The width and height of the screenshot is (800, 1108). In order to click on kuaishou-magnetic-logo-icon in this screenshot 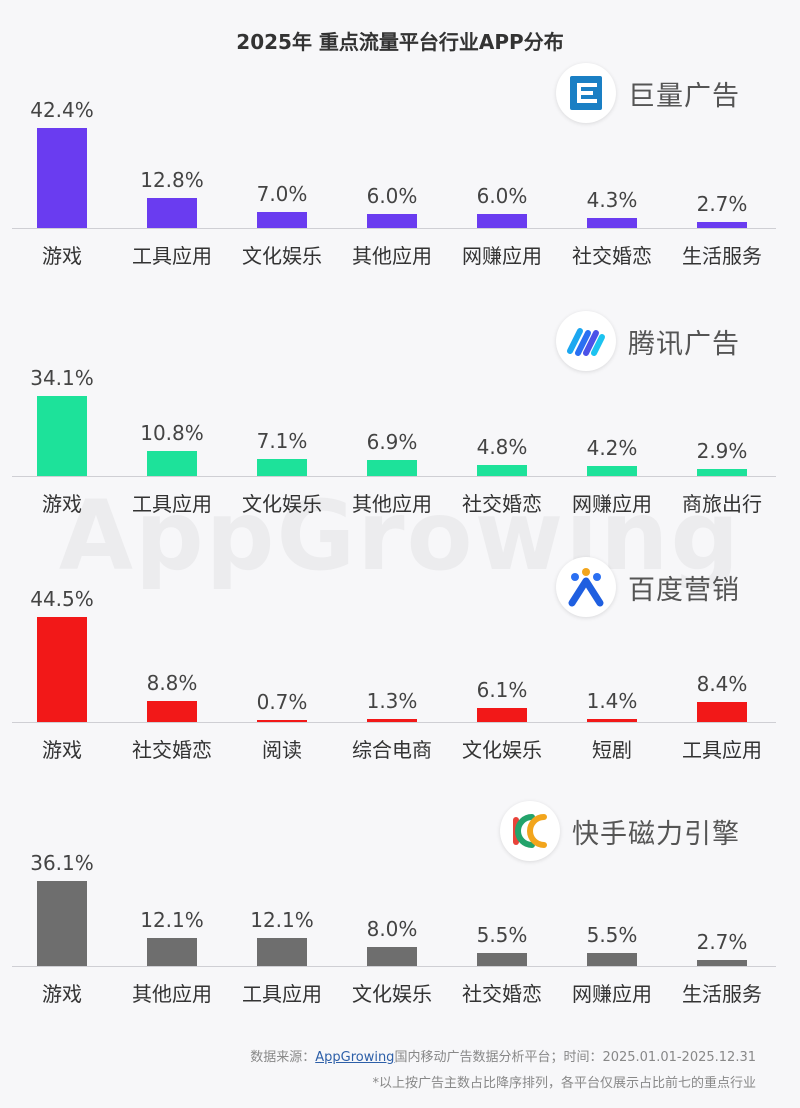, I will do `click(530, 831)`.